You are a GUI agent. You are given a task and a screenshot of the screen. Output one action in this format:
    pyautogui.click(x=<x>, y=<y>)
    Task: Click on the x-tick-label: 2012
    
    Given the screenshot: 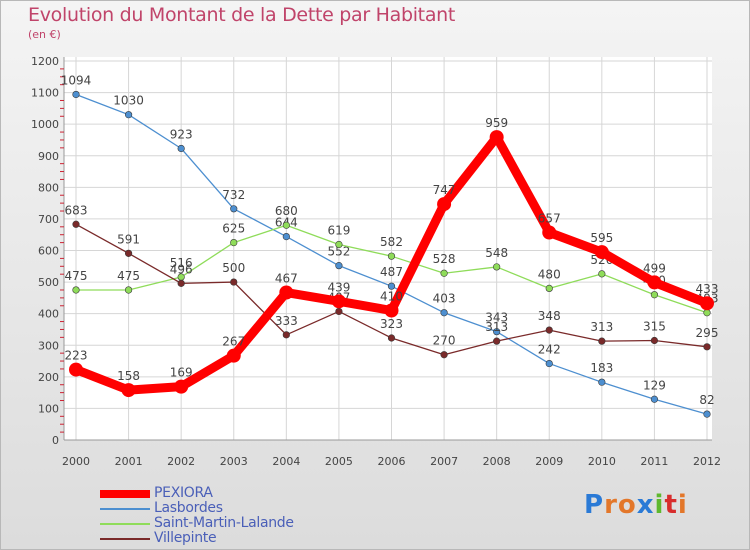 What is the action you would take?
    pyautogui.click(x=707, y=461)
    